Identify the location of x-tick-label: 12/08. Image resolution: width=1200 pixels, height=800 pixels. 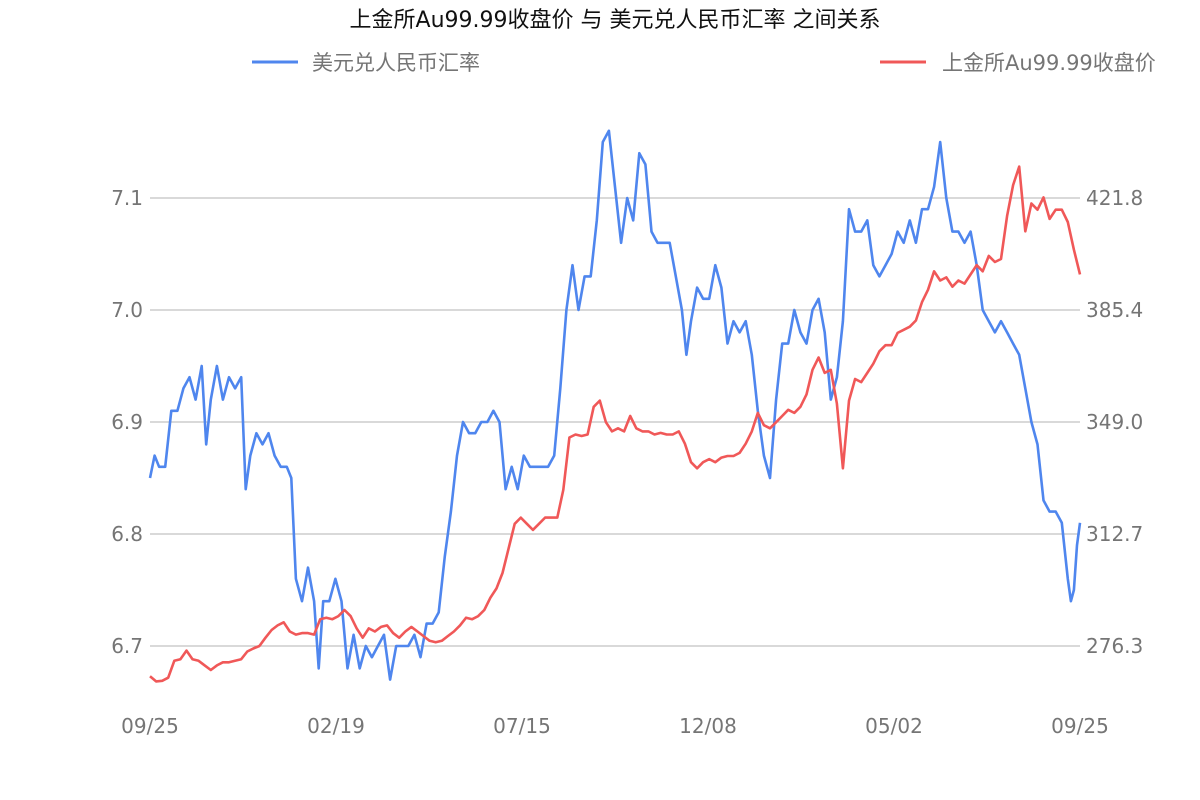
(708, 726).